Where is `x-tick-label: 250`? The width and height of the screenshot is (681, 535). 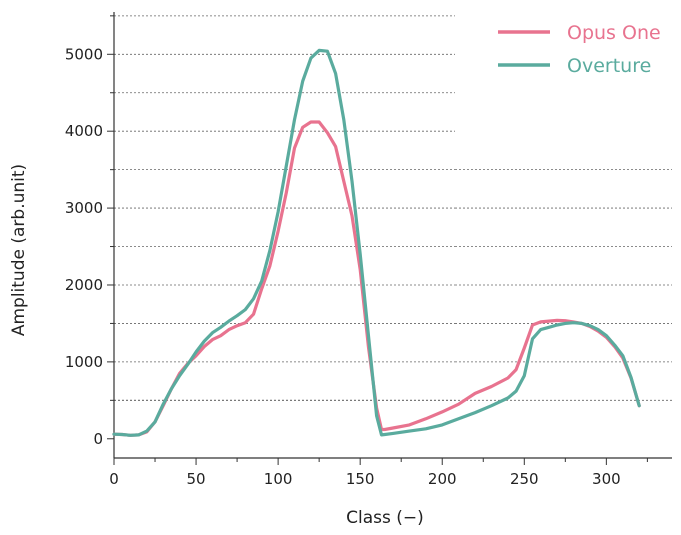 x-tick-label: 250 is located at coordinates (524, 479).